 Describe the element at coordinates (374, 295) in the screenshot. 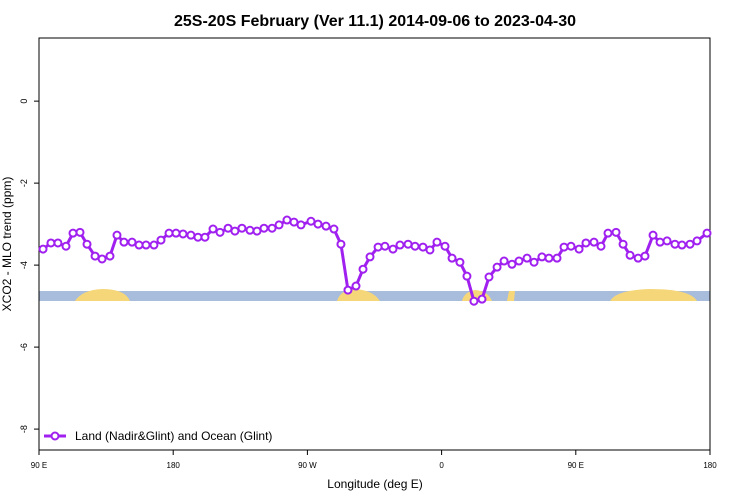

I see `land-ocean-strip` at that location.